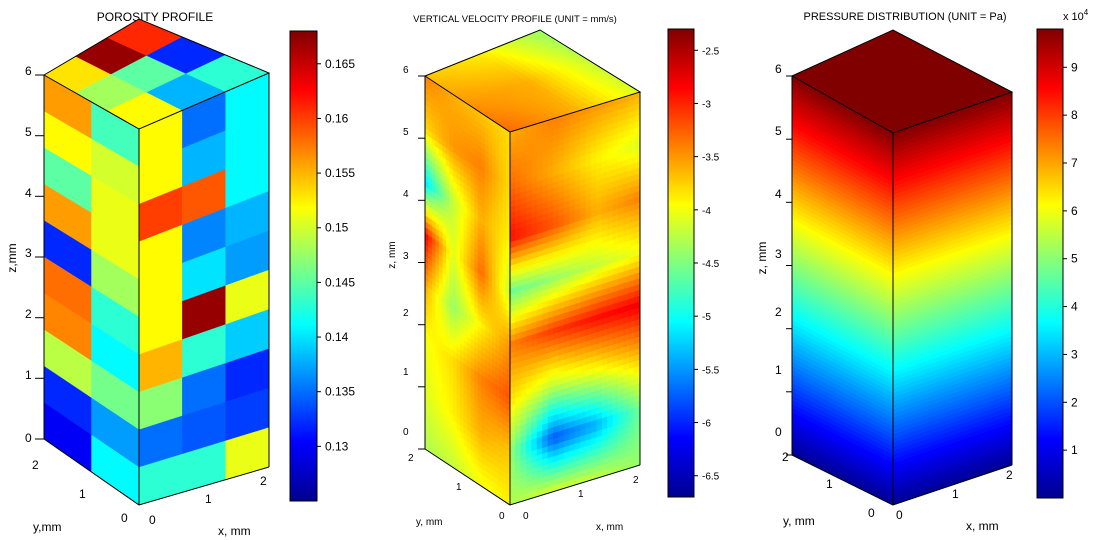  Describe the element at coordinates (575, 298) in the screenshot. I see `velocity-side-face` at that location.